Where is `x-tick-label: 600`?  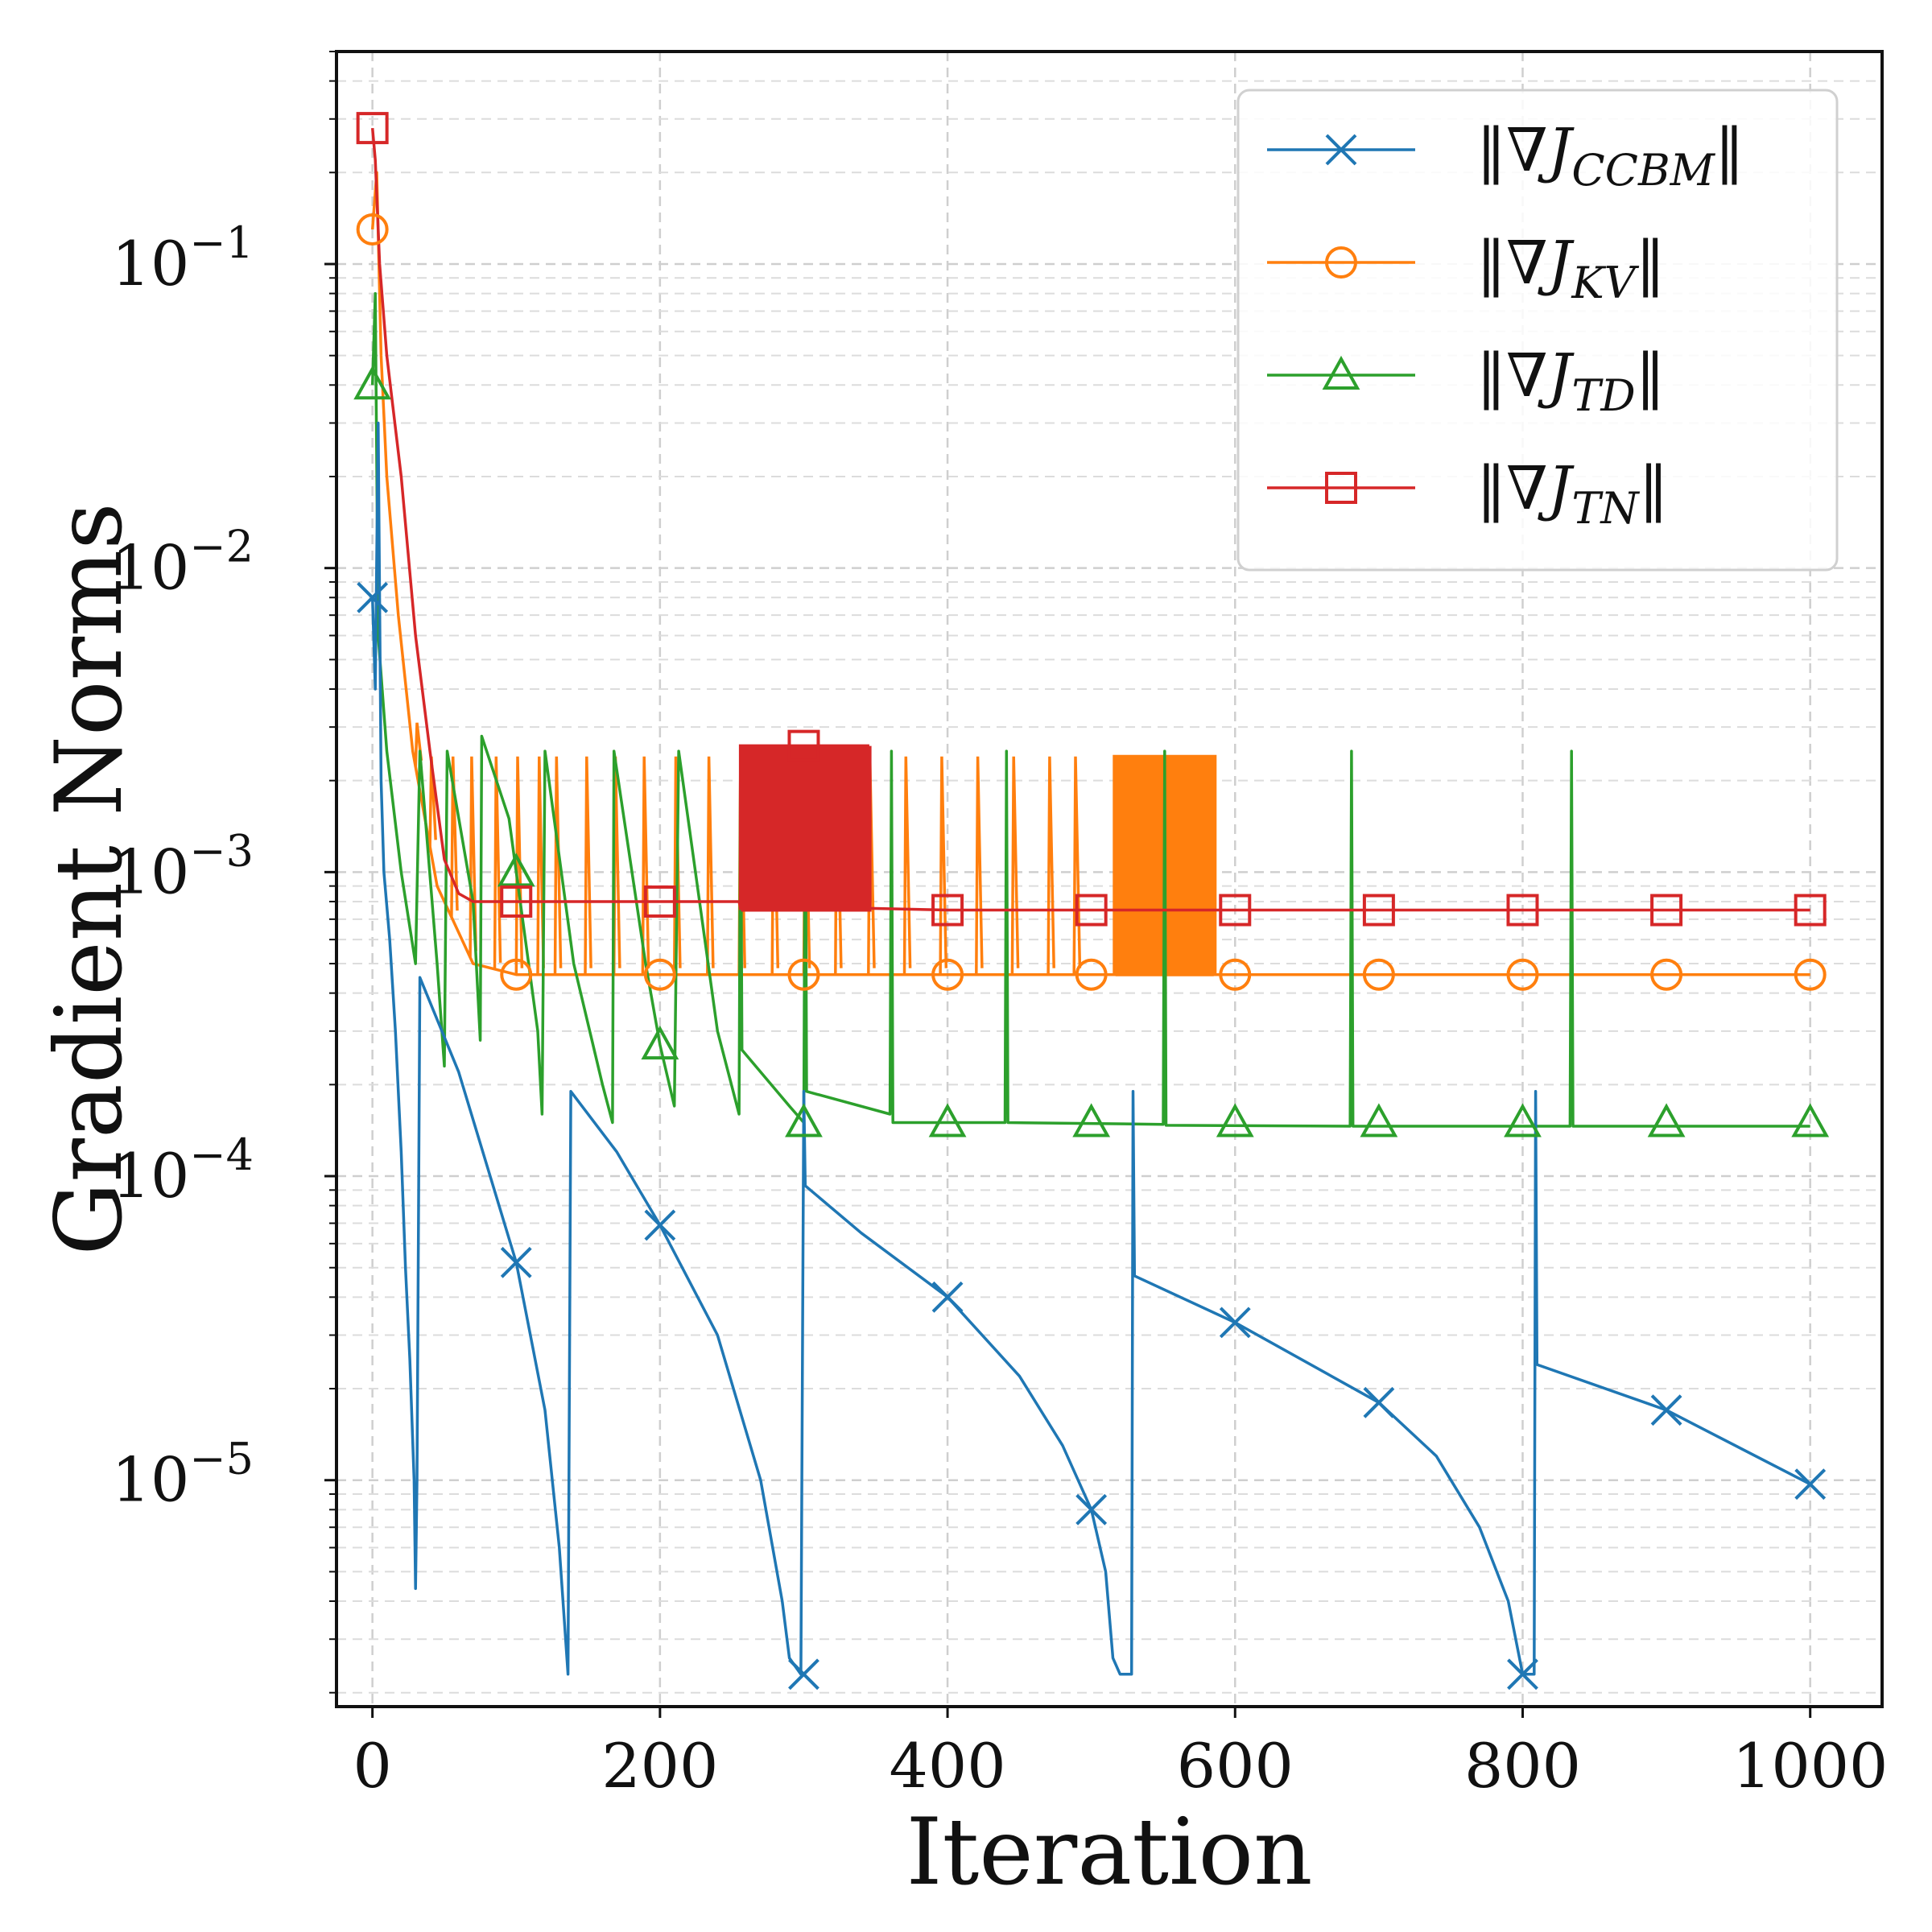 x-tick-label: 600 is located at coordinates (1235, 1766).